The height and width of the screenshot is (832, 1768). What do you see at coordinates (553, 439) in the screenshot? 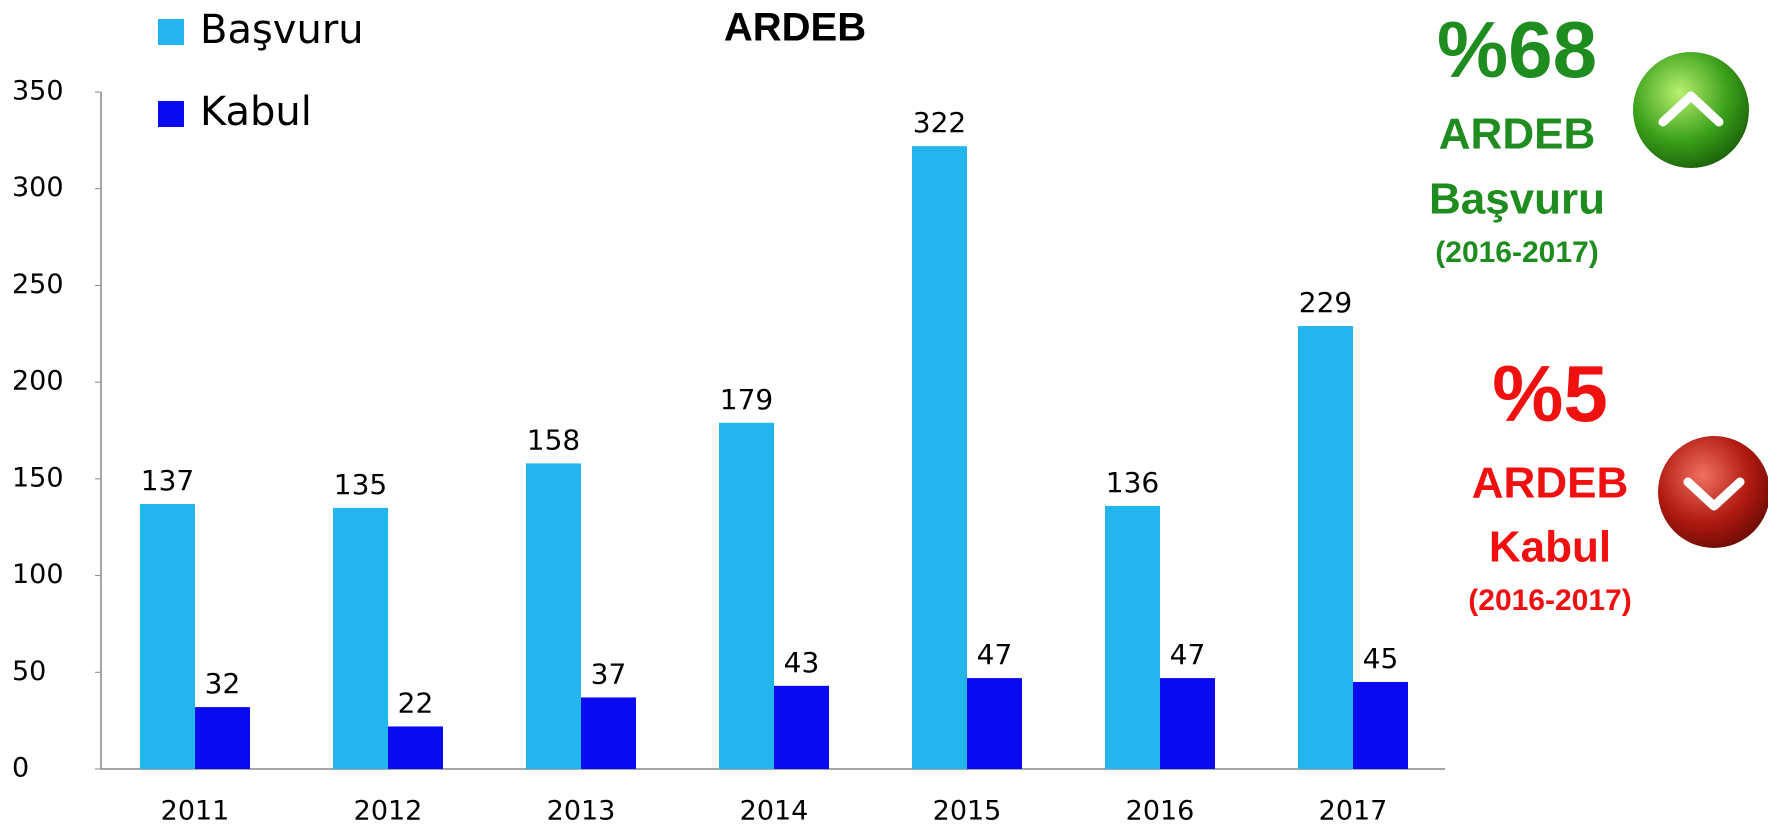
I see `data-label: 158` at bounding box center [553, 439].